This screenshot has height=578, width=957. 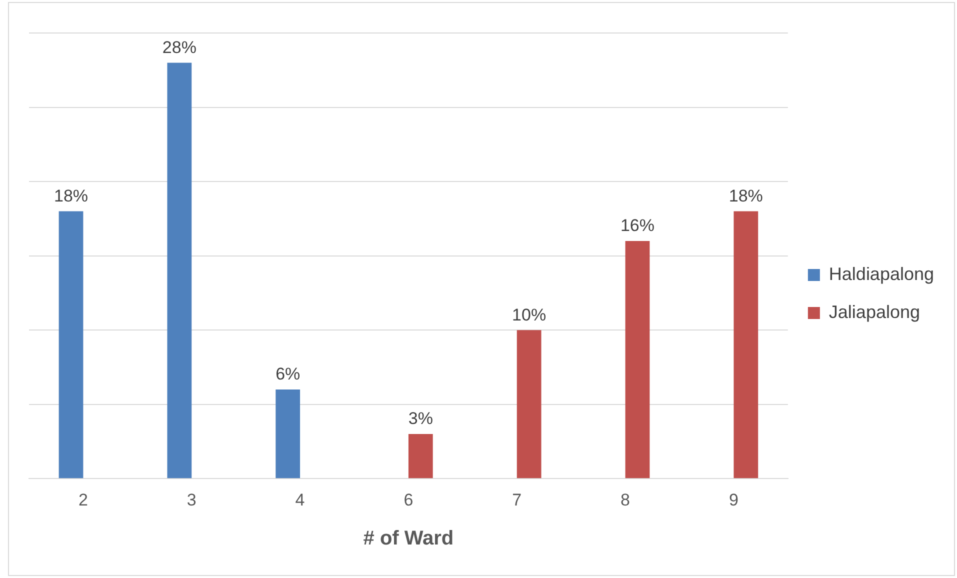 What do you see at coordinates (409, 500) in the screenshot?
I see `x-tick-label: 6` at bounding box center [409, 500].